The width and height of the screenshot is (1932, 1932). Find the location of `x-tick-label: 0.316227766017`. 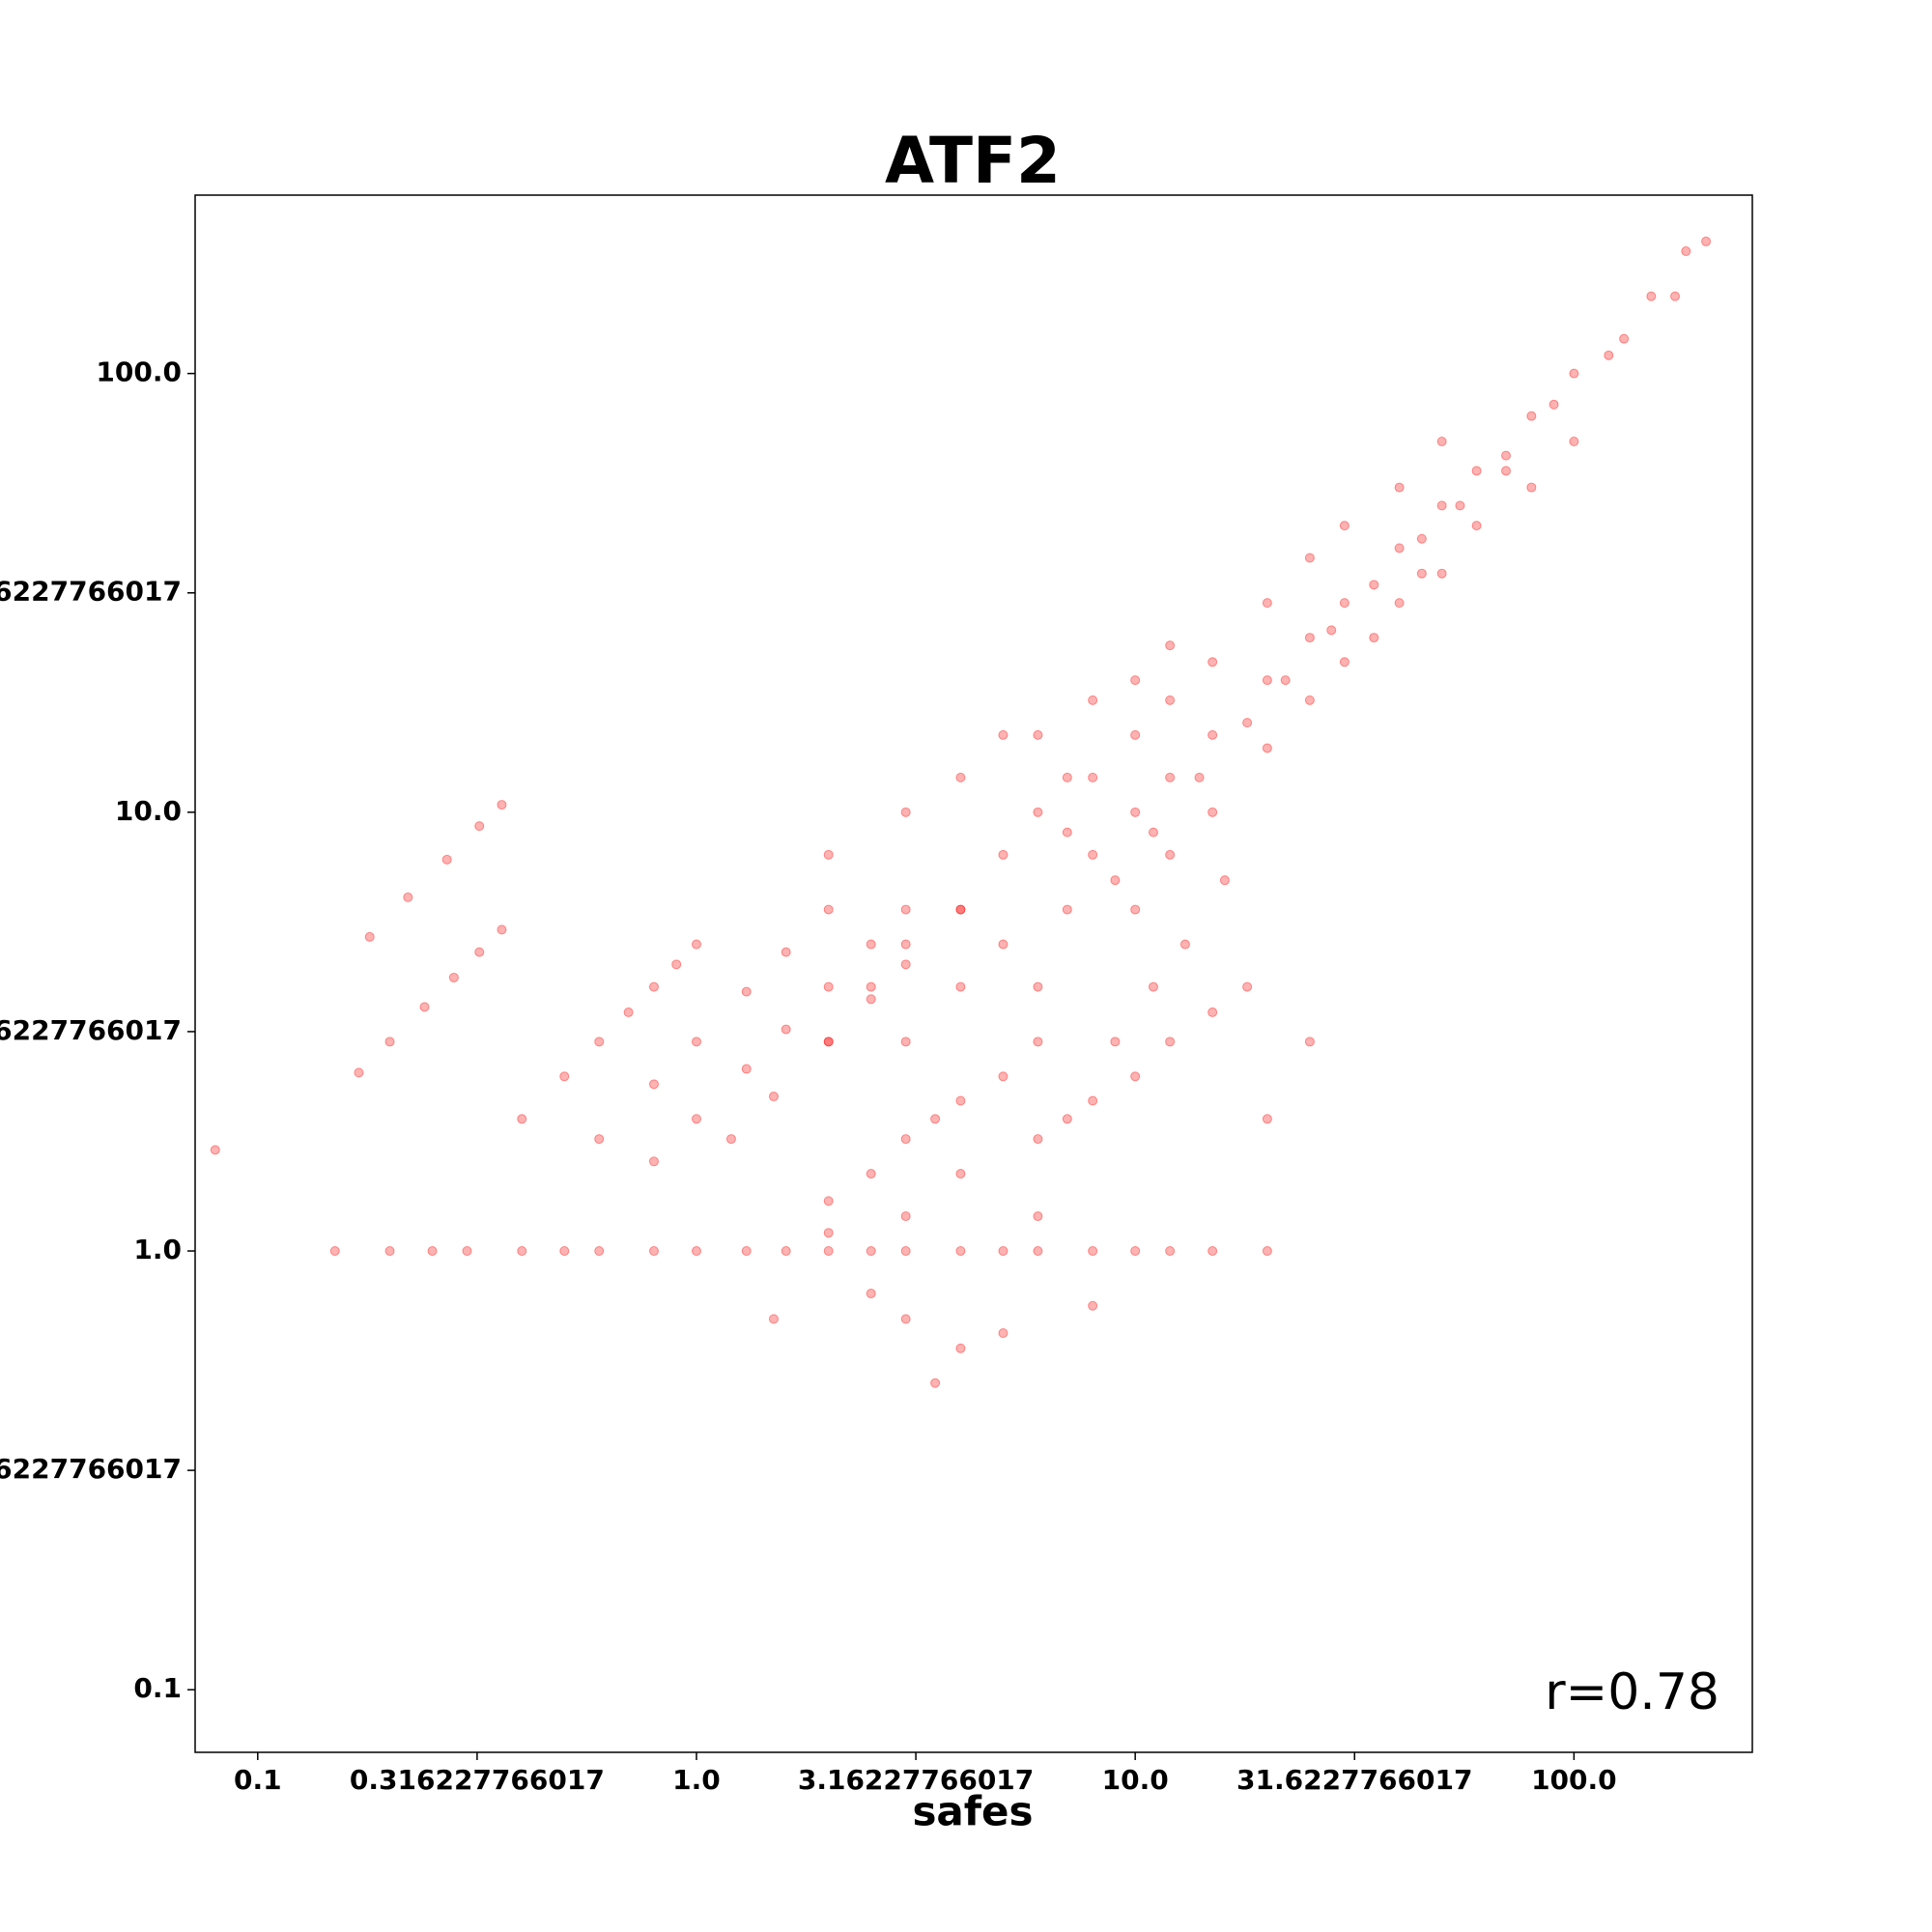

x-tick-label: 0.316227766017 is located at coordinates (477, 1780).